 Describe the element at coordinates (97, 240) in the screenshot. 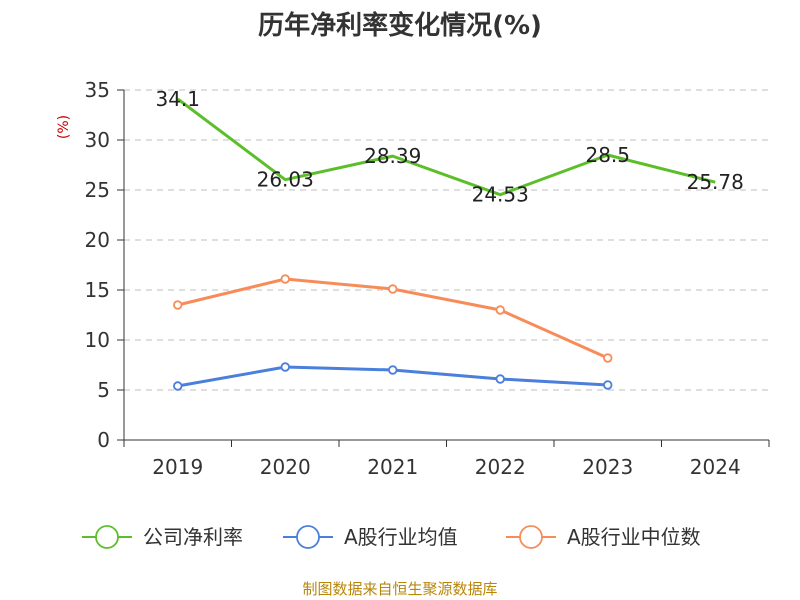

I see `y-tick-label: 20` at that location.